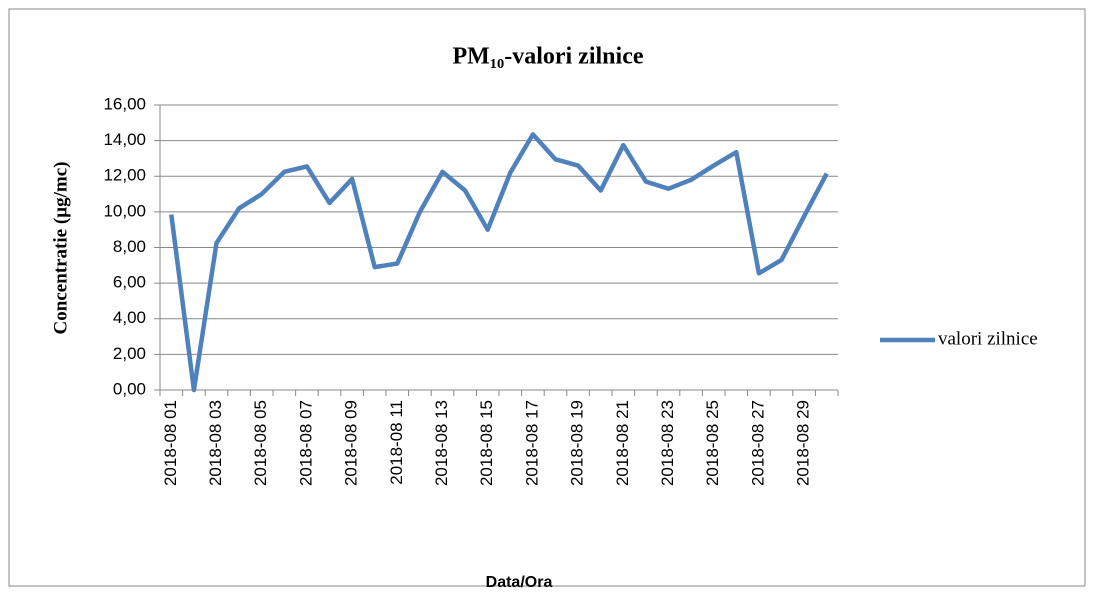 This screenshot has height=595, width=1094. What do you see at coordinates (351, 443) in the screenshot?
I see `x-tick-label: 2018-08 09` at bounding box center [351, 443].